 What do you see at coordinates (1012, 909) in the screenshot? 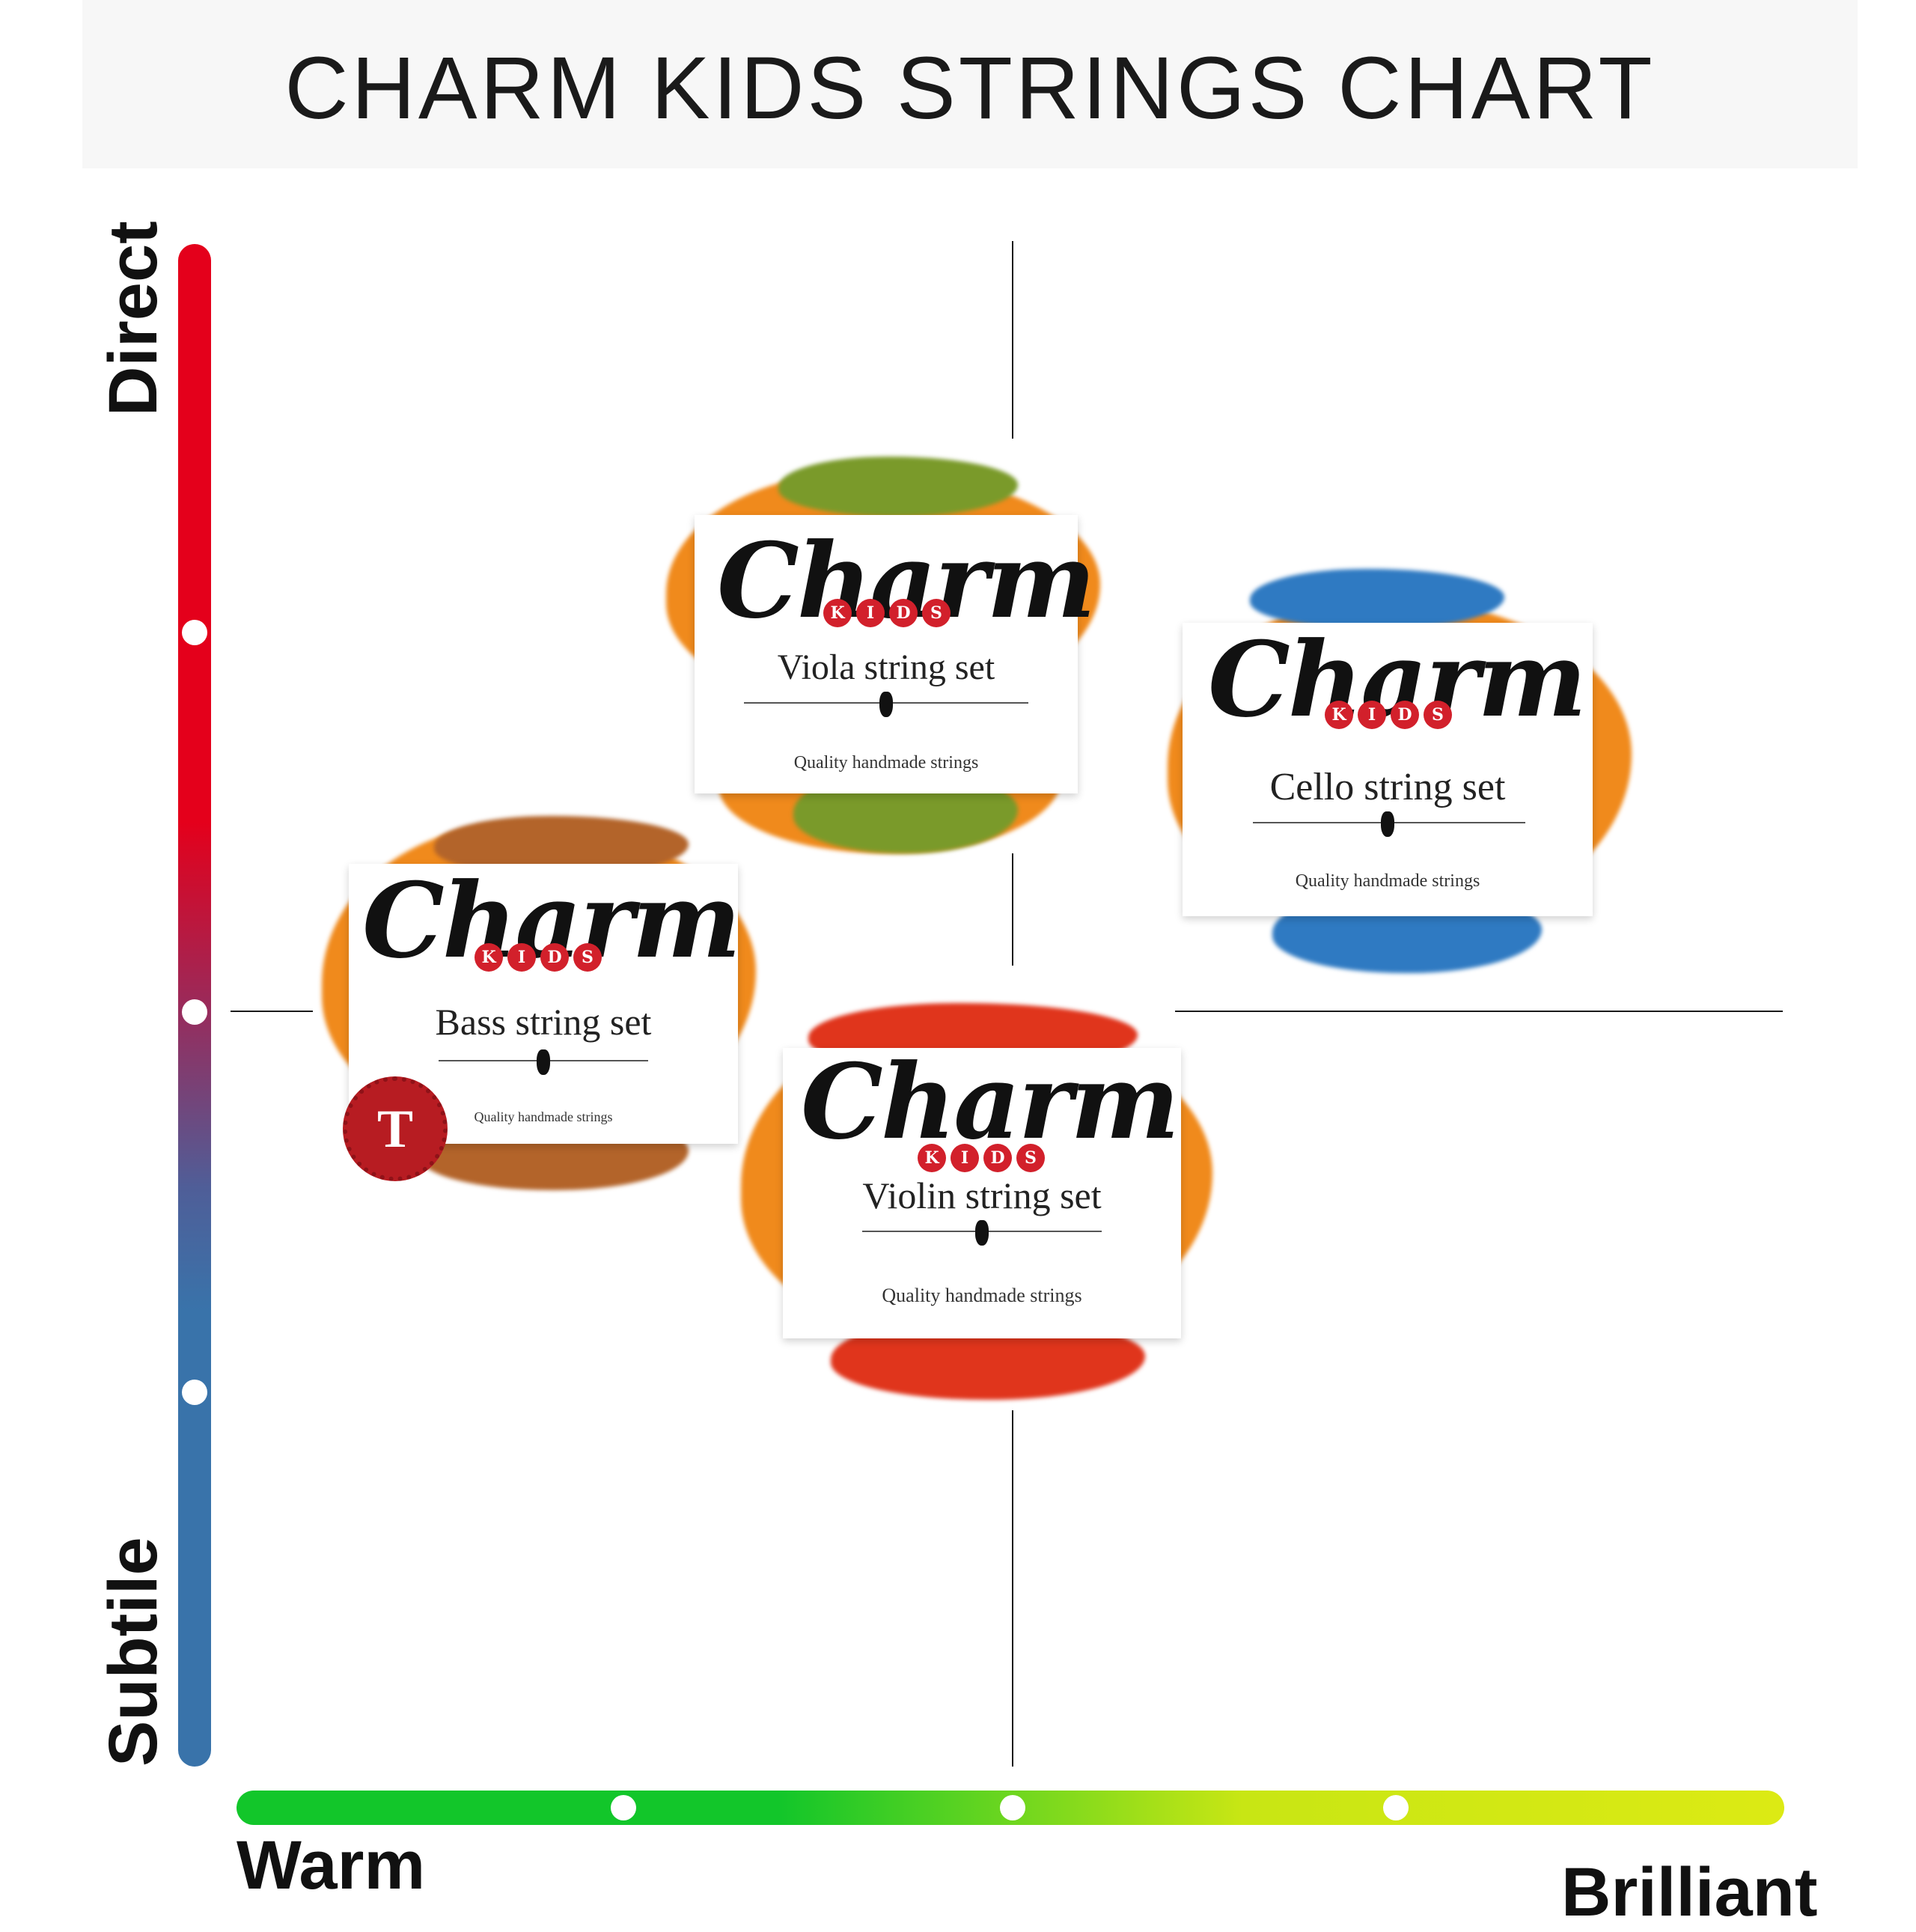
I see `quadrant-line-middle` at bounding box center [1012, 909].